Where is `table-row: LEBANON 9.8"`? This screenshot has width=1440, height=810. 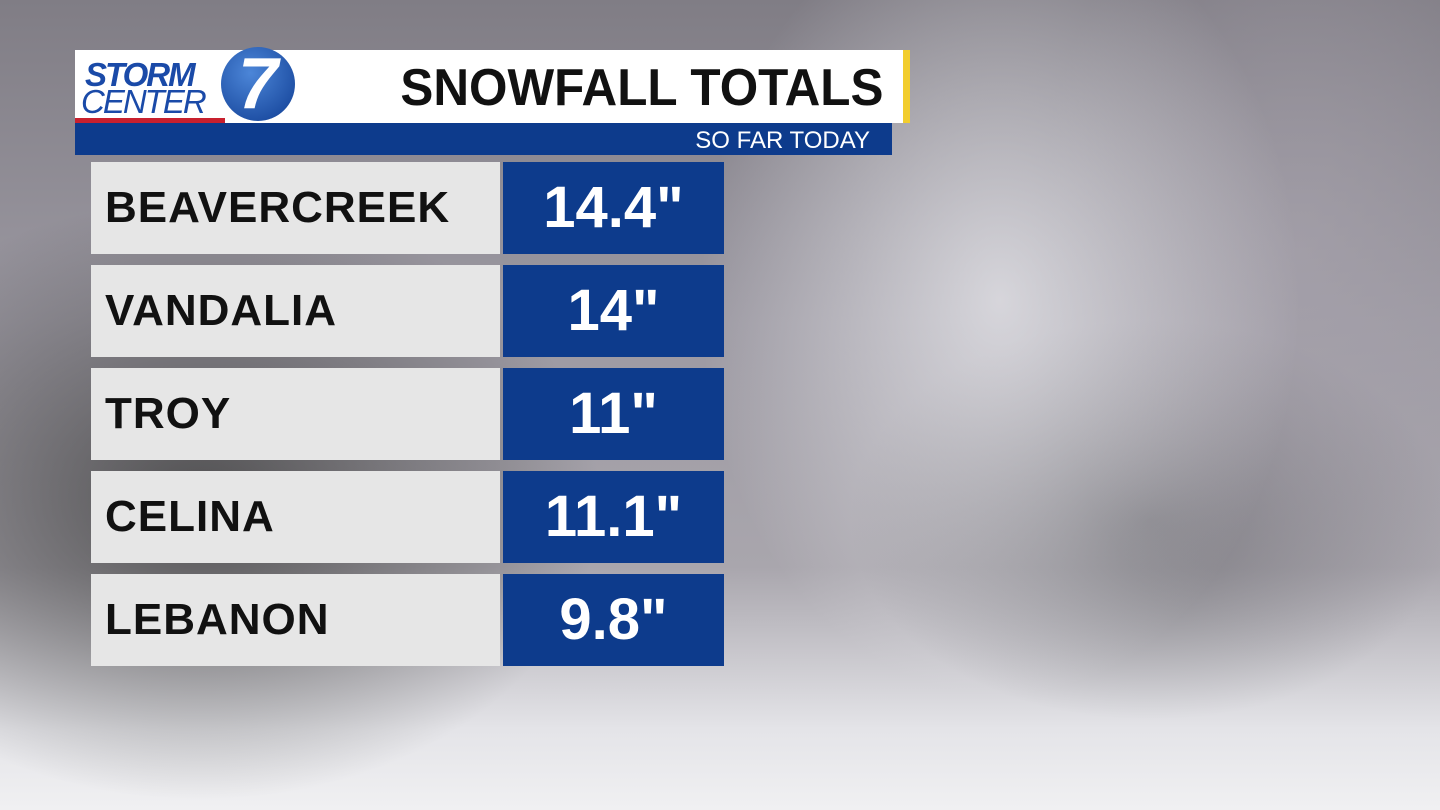 table-row: LEBANON 9.8" is located at coordinates (407, 620).